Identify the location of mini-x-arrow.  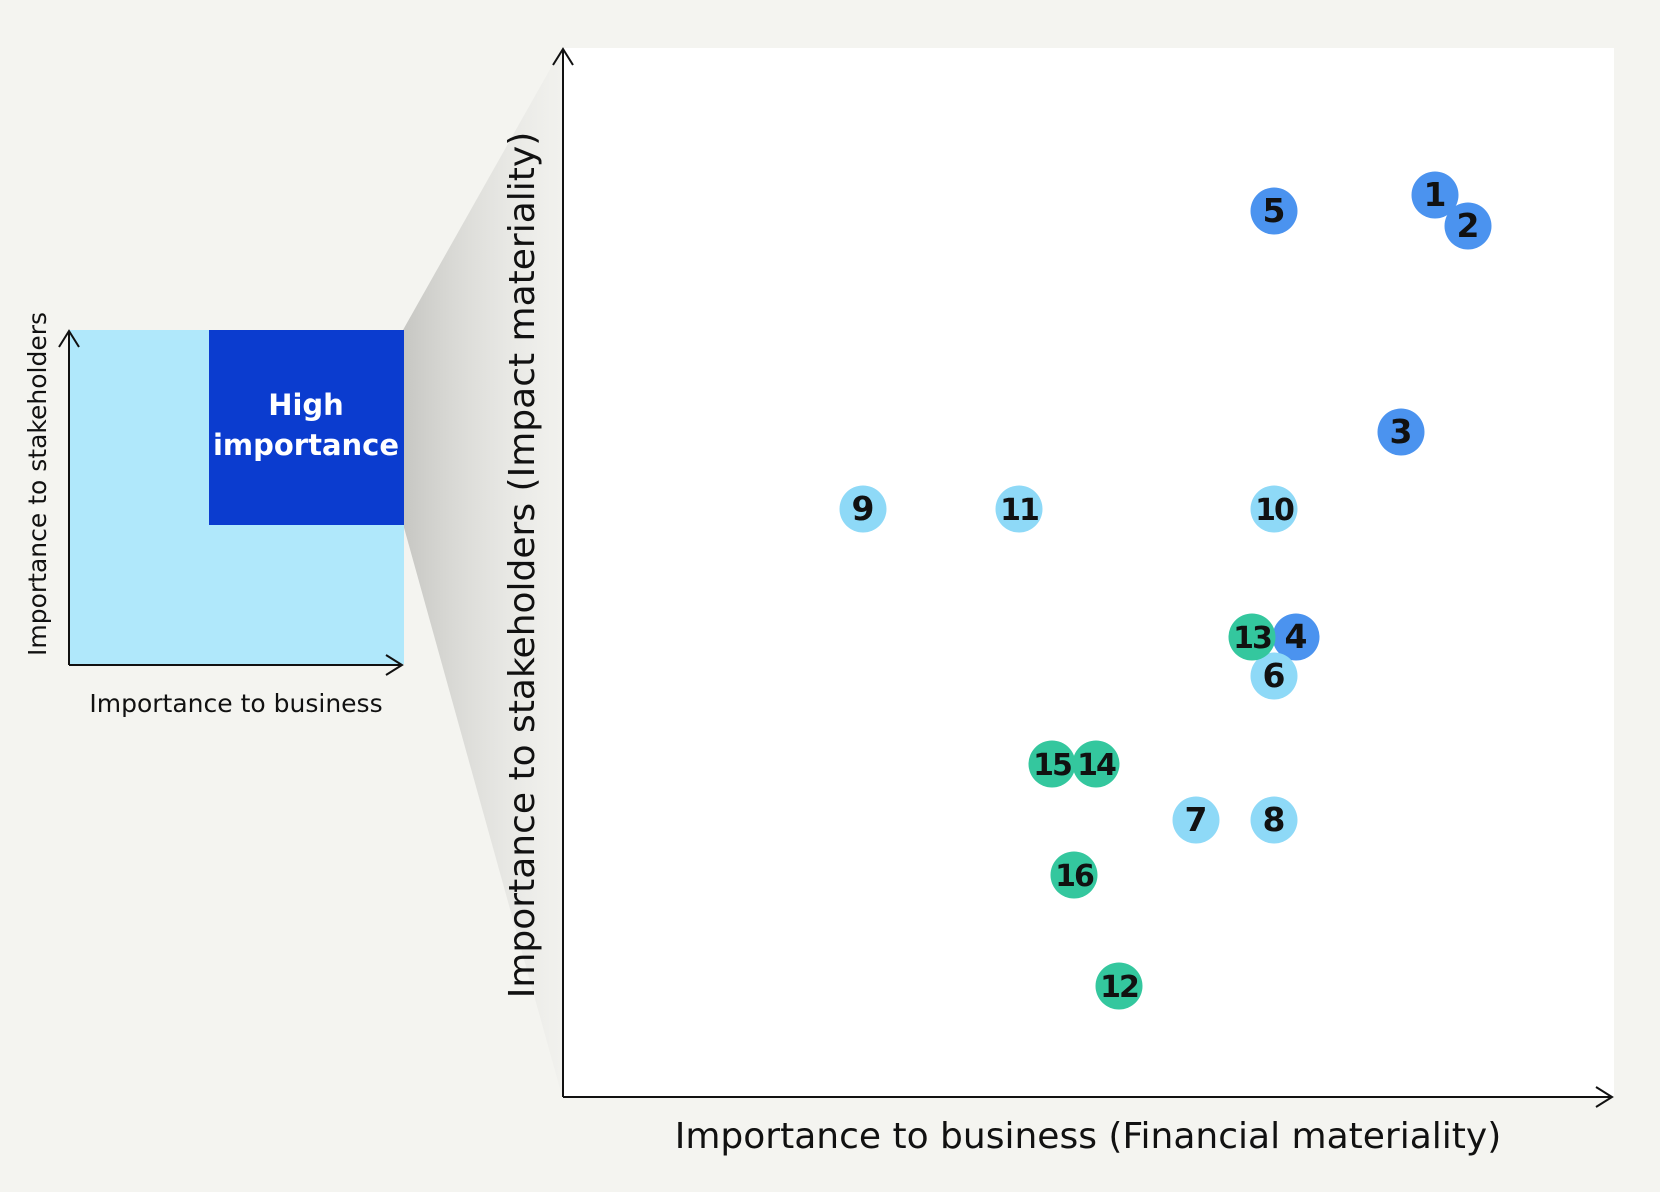
(394, 665).